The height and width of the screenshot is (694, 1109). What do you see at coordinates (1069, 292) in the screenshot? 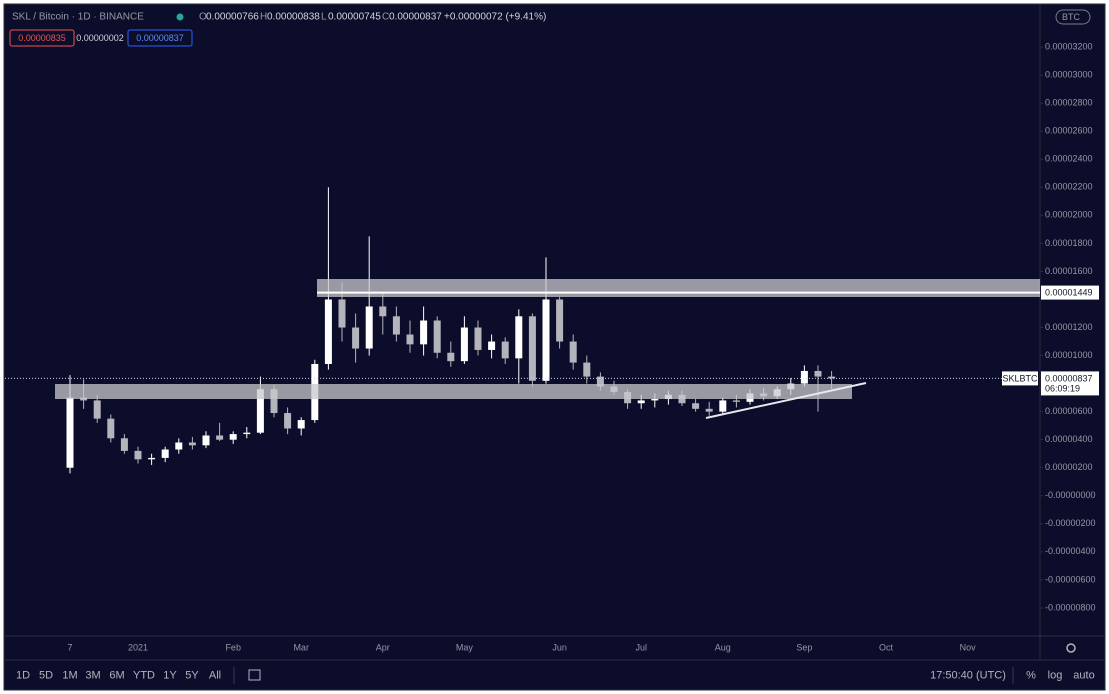
I see `price-line-label: 0.00001449` at bounding box center [1069, 292].